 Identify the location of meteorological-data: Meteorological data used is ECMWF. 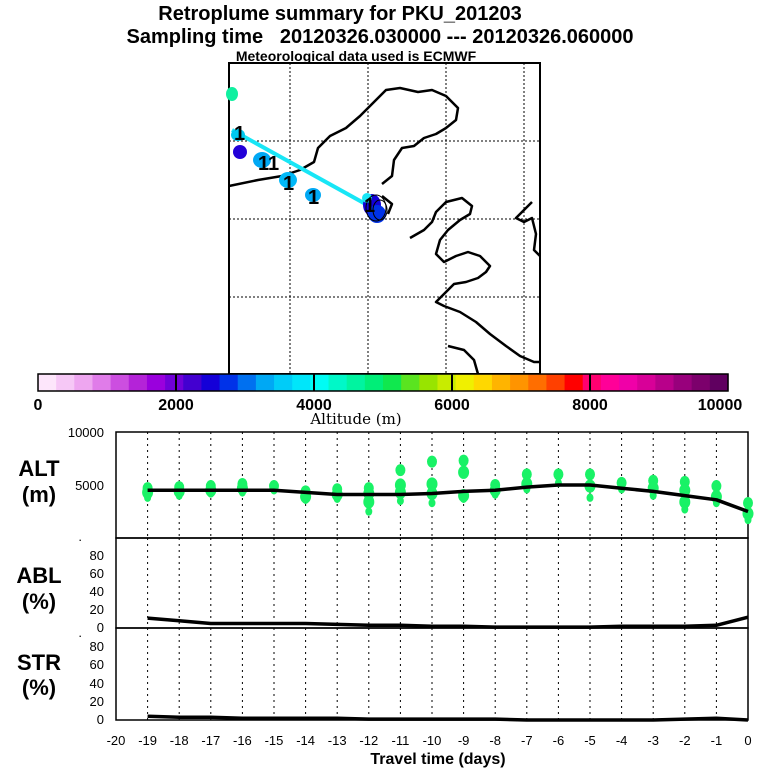
(356, 56).